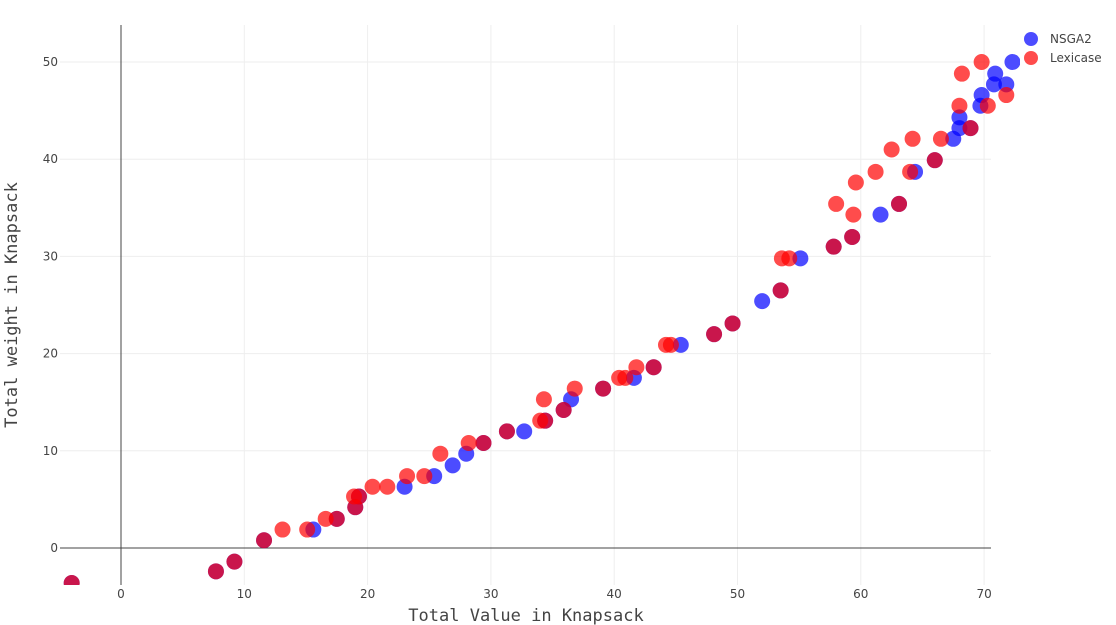 The image size is (1116, 625). I want to click on legend-label-lexicase: Lexicase, so click(1076, 58).